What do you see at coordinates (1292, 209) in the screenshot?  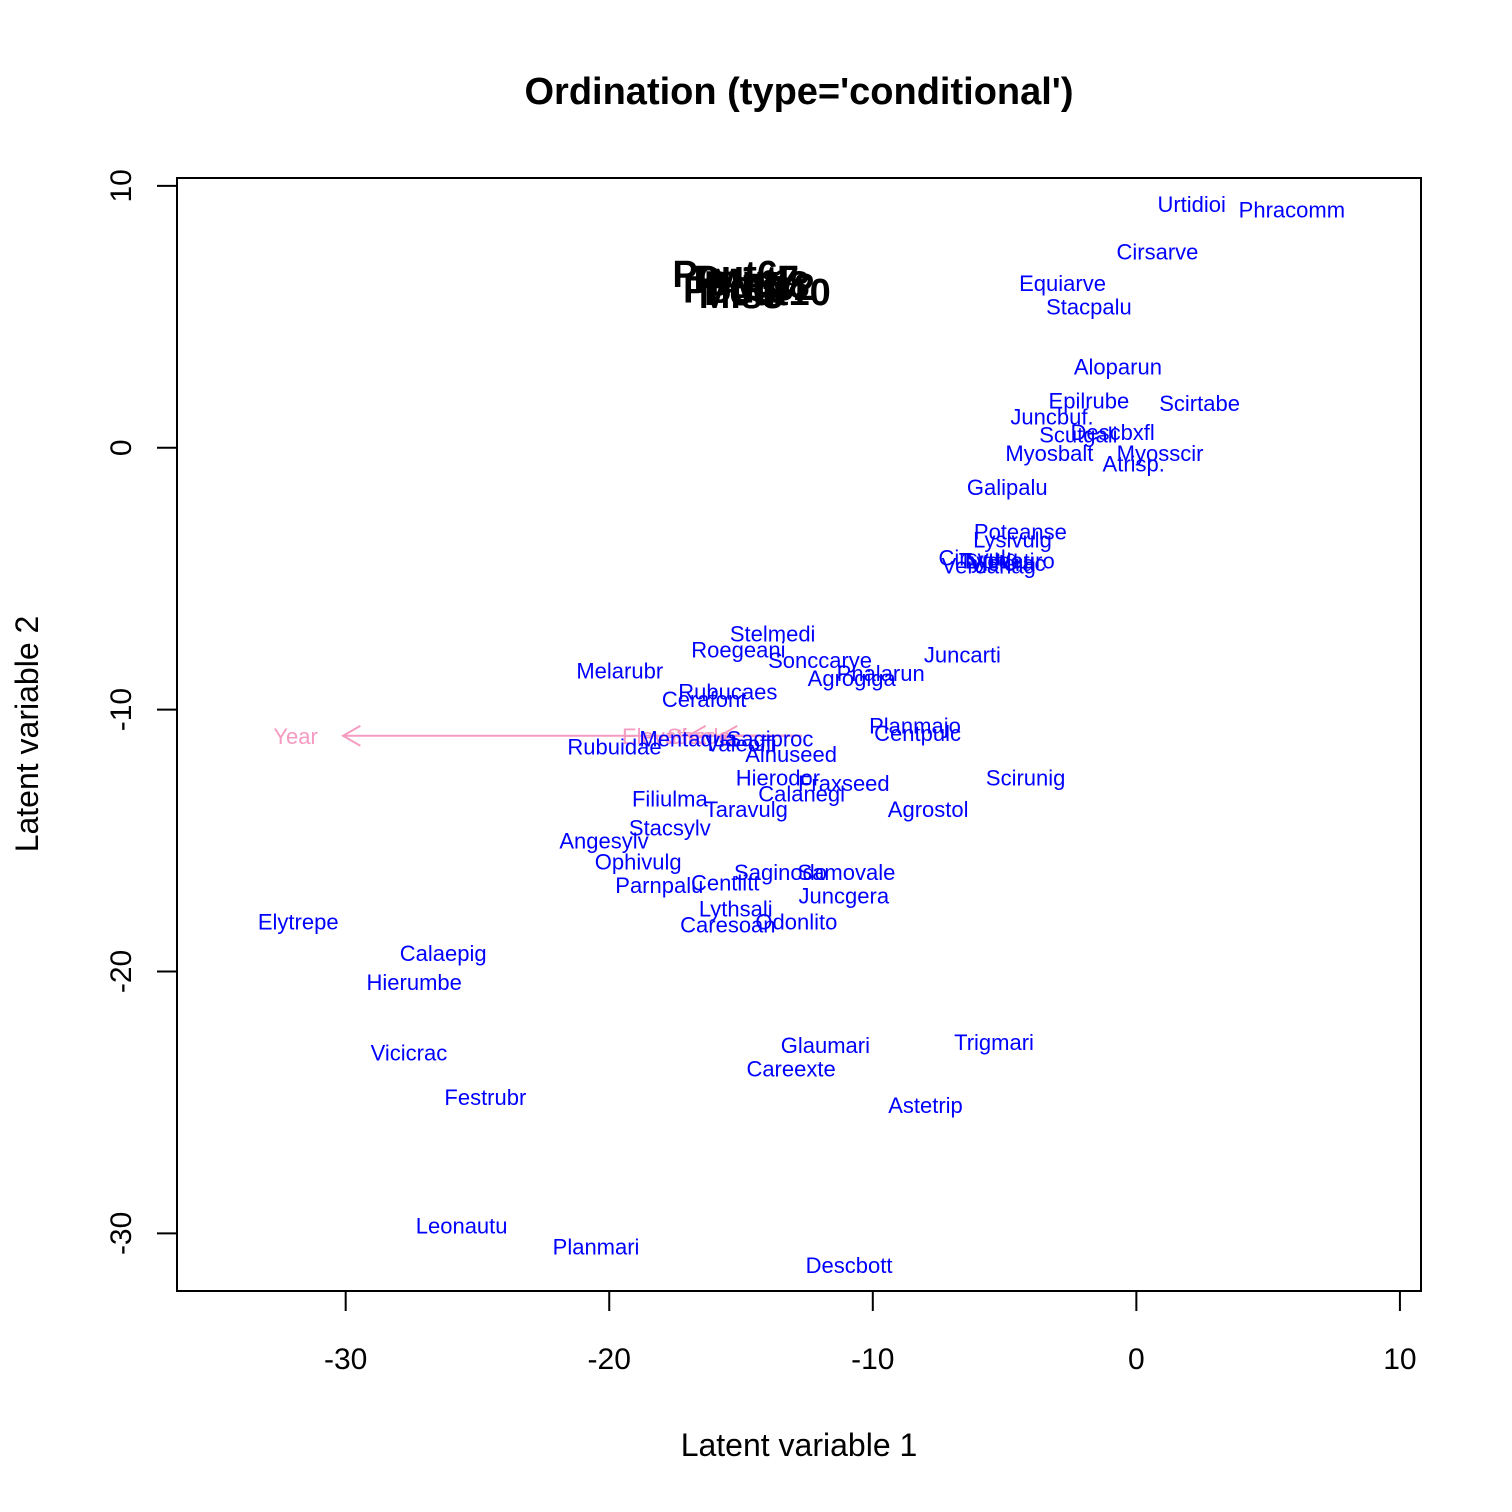 I see `species-label: Phracomm` at bounding box center [1292, 209].